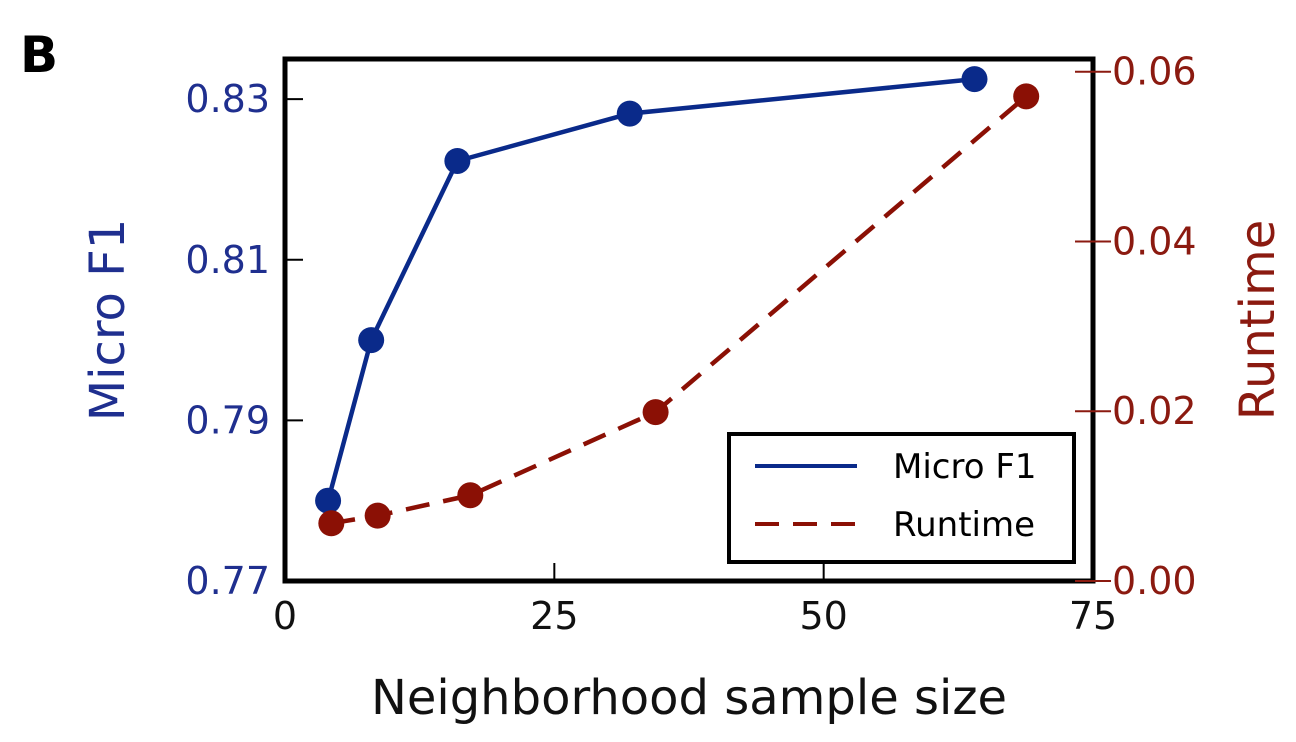 The width and height of the screenshot is (1296, 742). What do you see at coordinates (1154, 241) in the screenshot?
I see `y-right-tick-label: 0.04` at bounding box center [1154, 241].